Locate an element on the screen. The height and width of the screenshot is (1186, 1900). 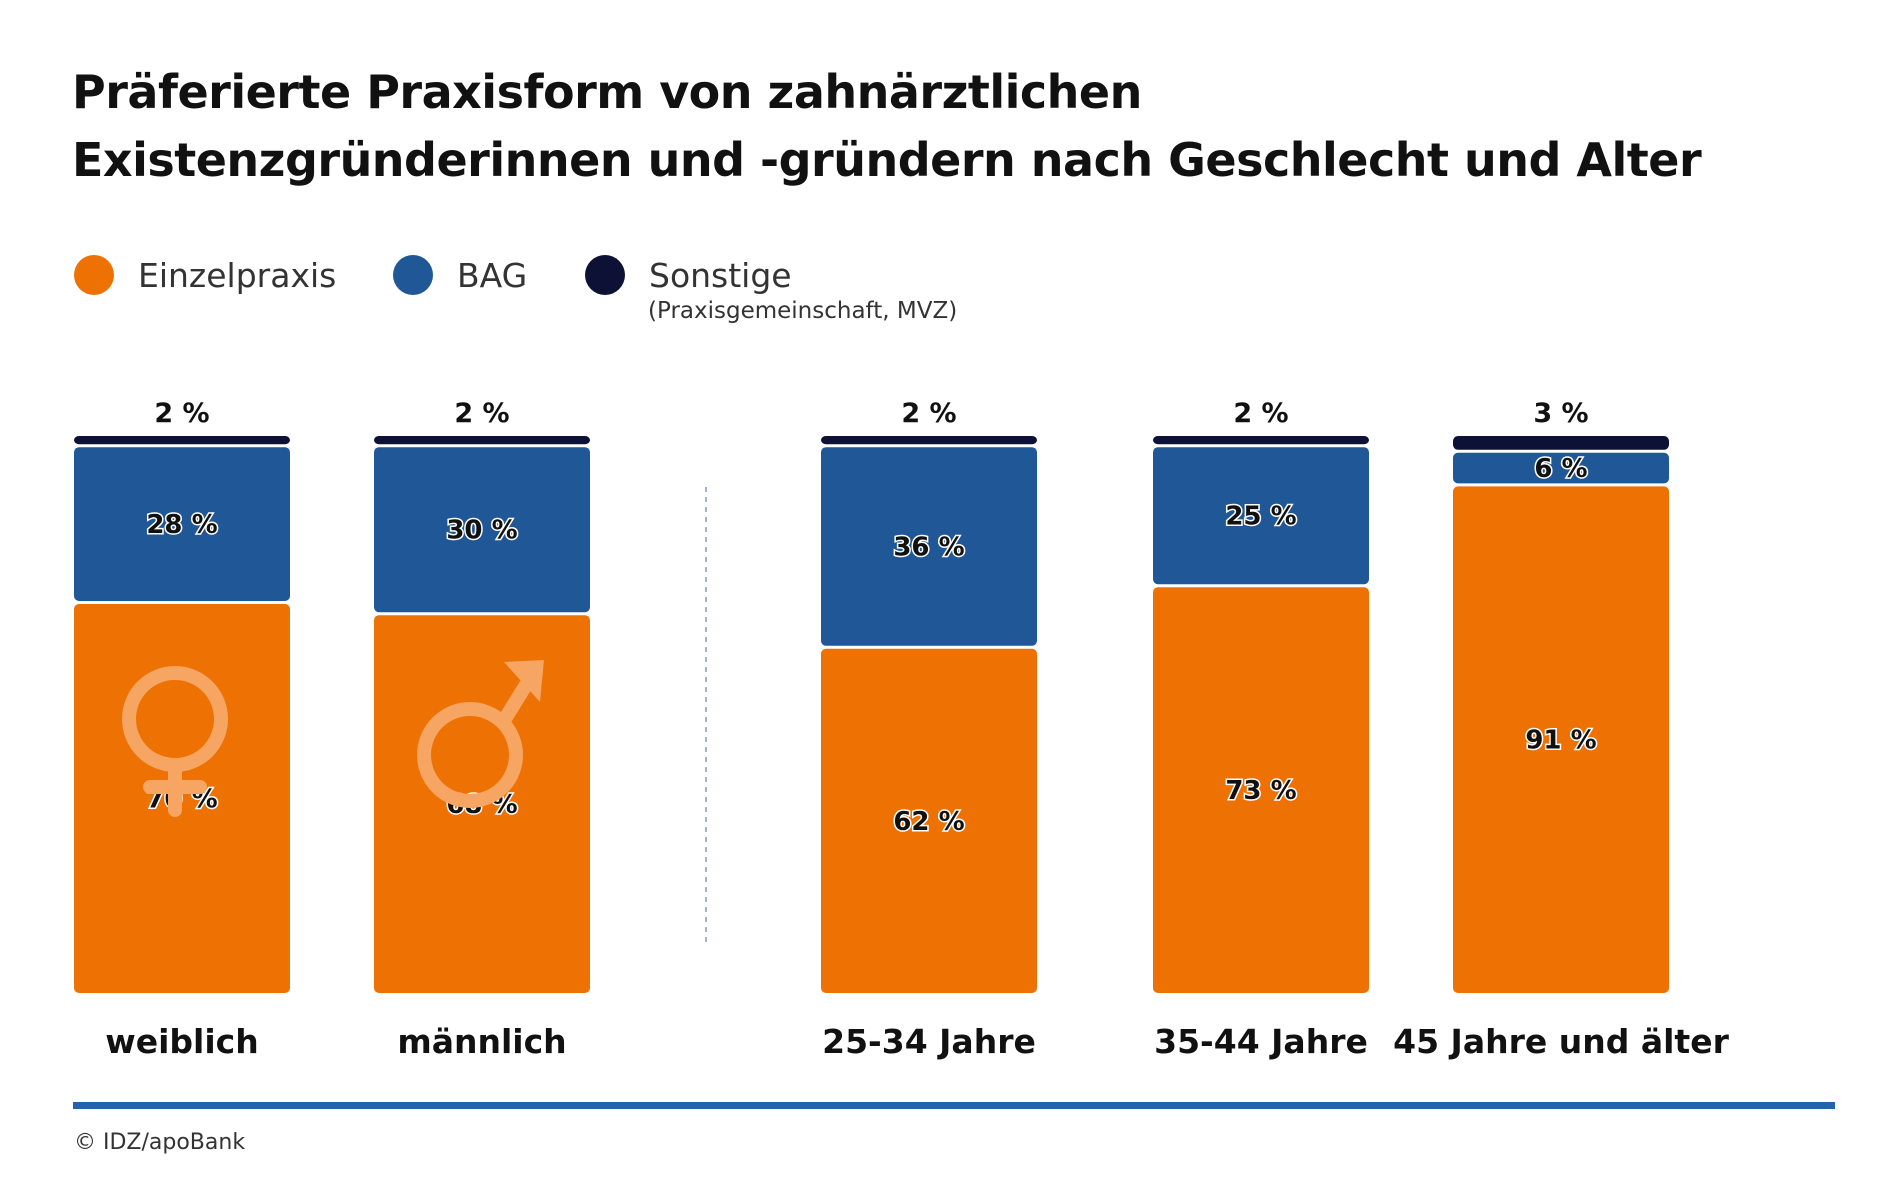
category-label: 45 Jahre und älter is located at coordinates (1561, 1041).